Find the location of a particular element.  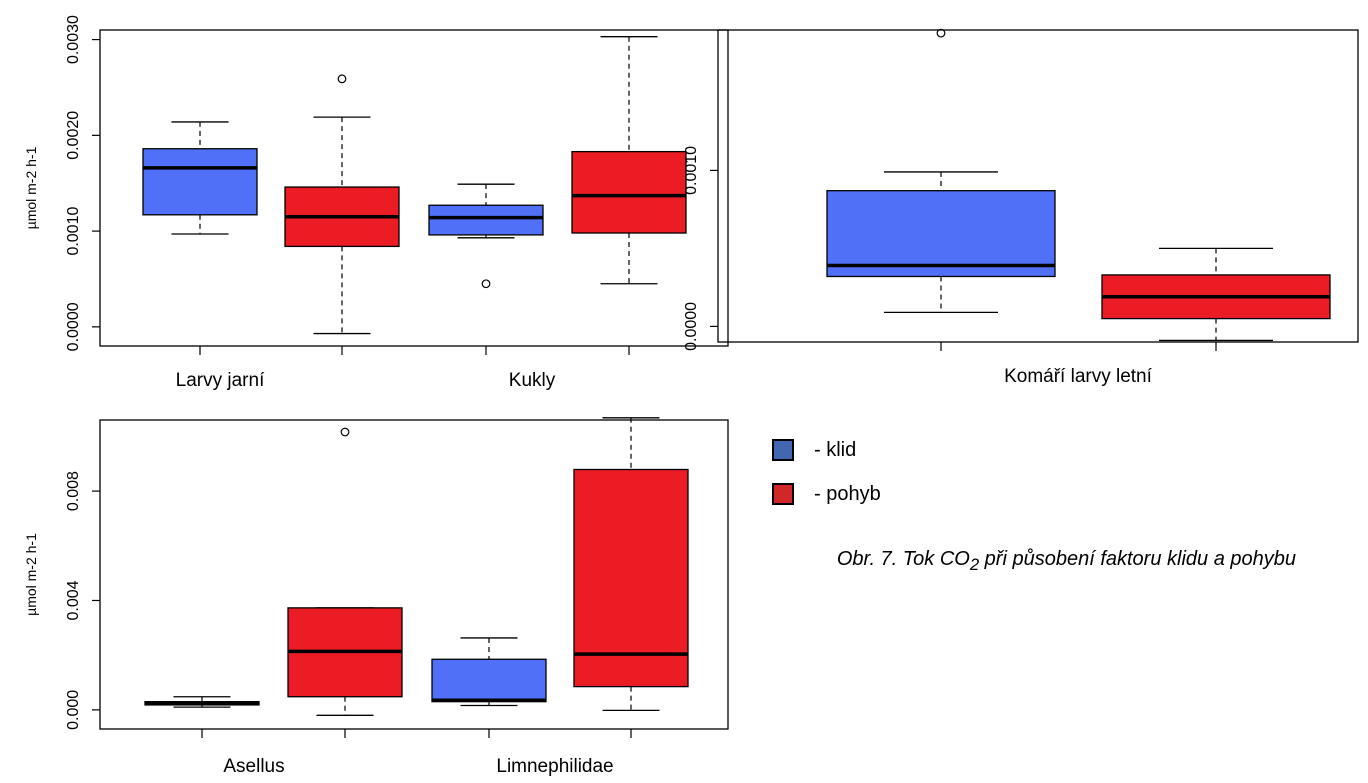

caption-prefix: Obr. 7. Tok CO is located at coordinates (903, 559).